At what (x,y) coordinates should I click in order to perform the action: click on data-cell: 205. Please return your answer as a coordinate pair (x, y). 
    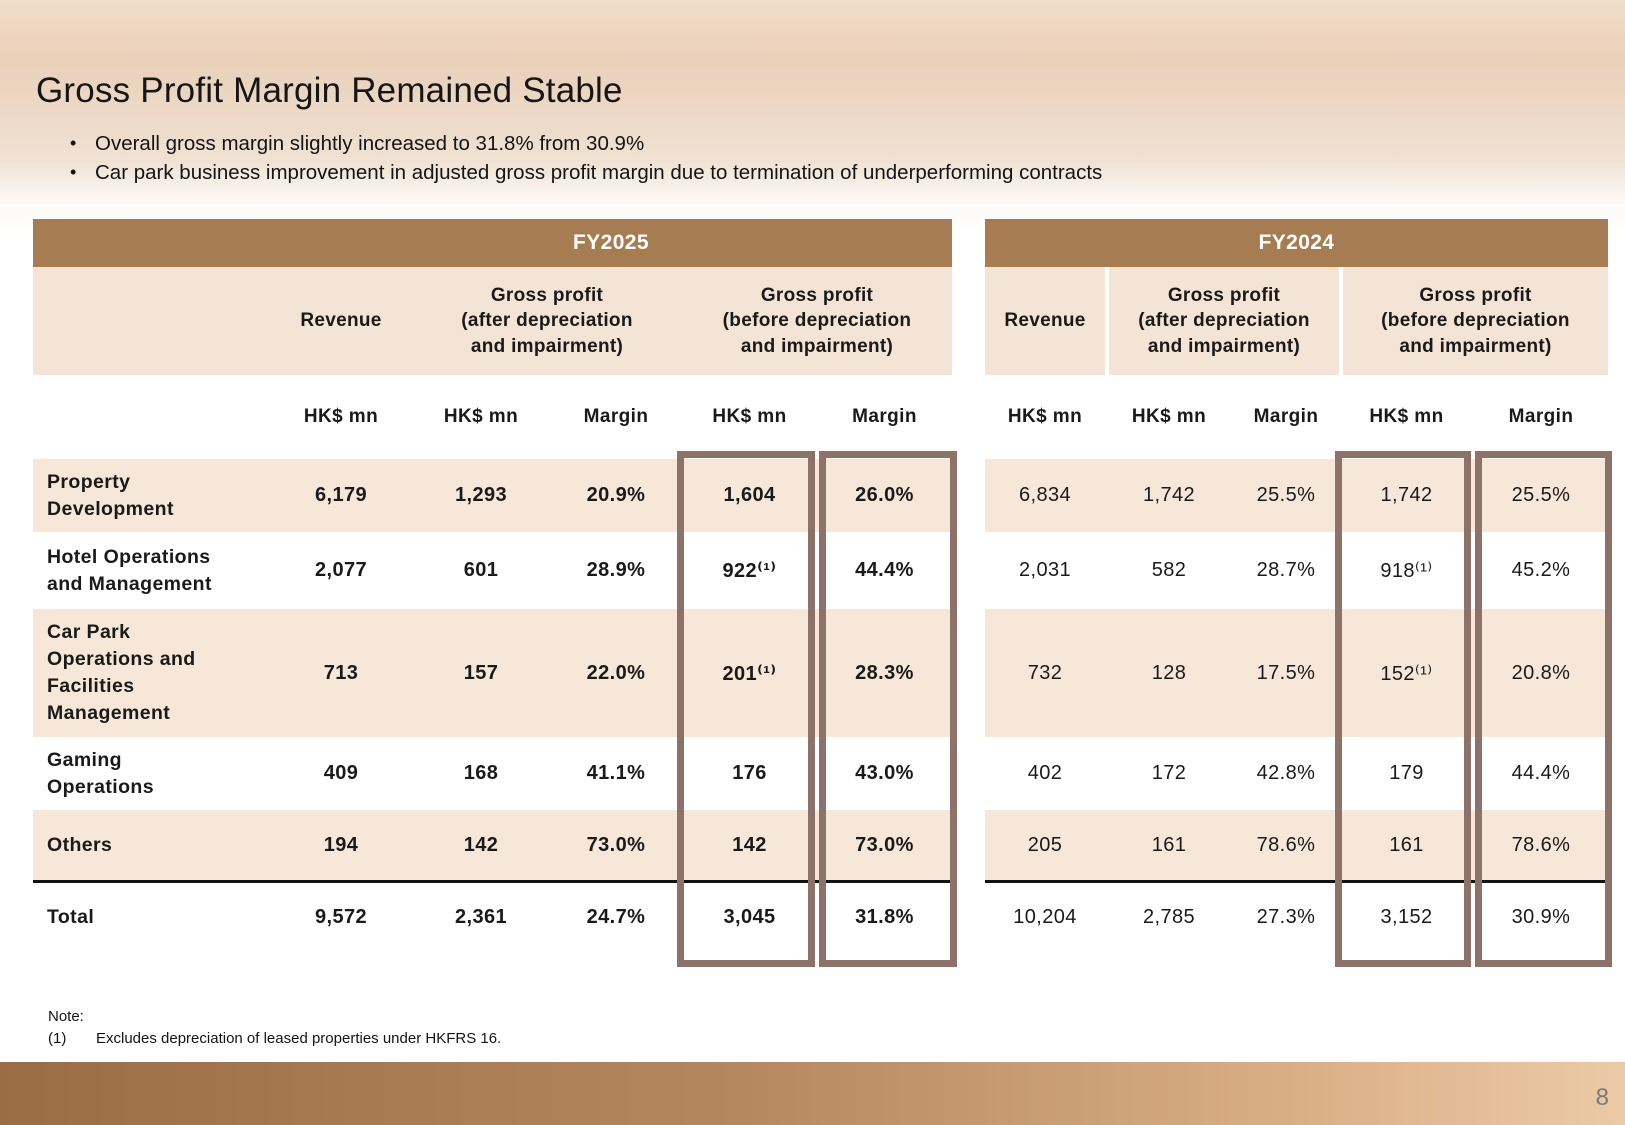
    Looking at the image, I should click on (1045, 845).